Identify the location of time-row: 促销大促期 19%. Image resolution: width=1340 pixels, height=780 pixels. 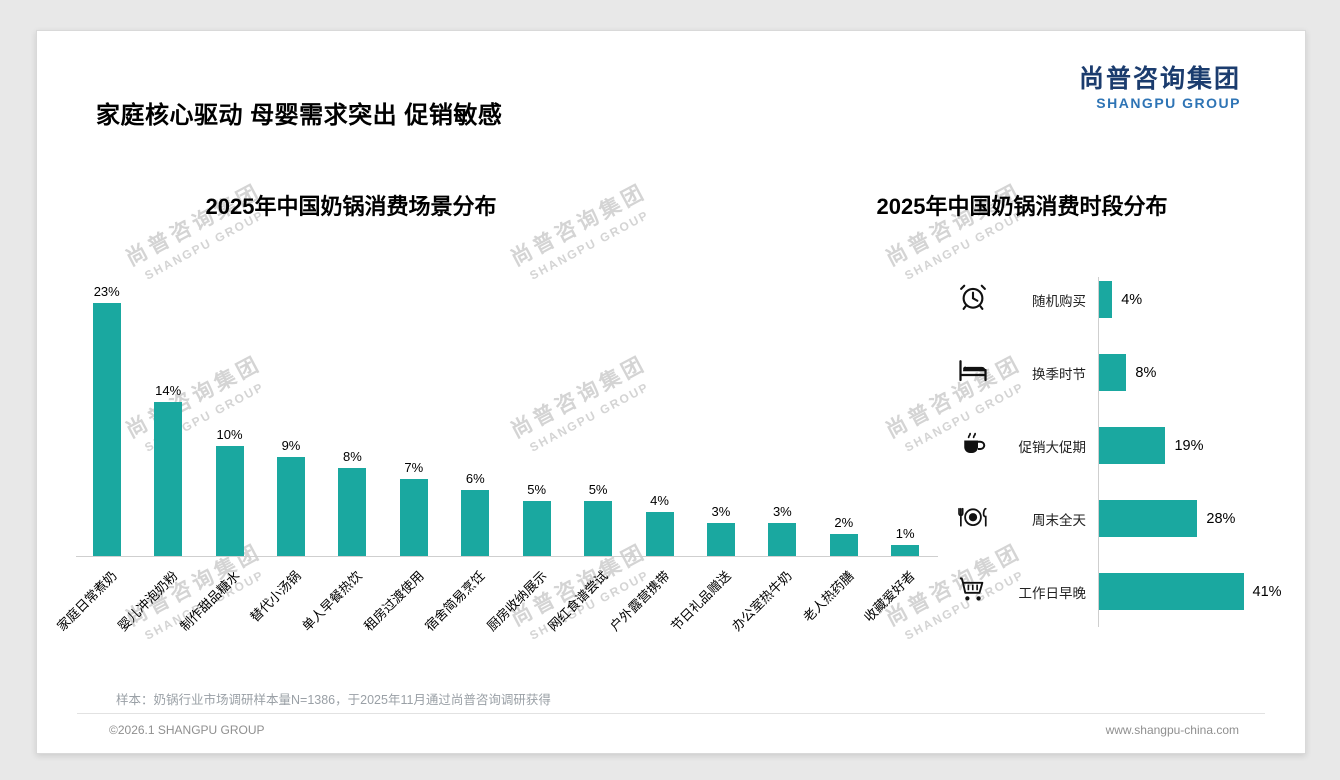
(1127, 445).